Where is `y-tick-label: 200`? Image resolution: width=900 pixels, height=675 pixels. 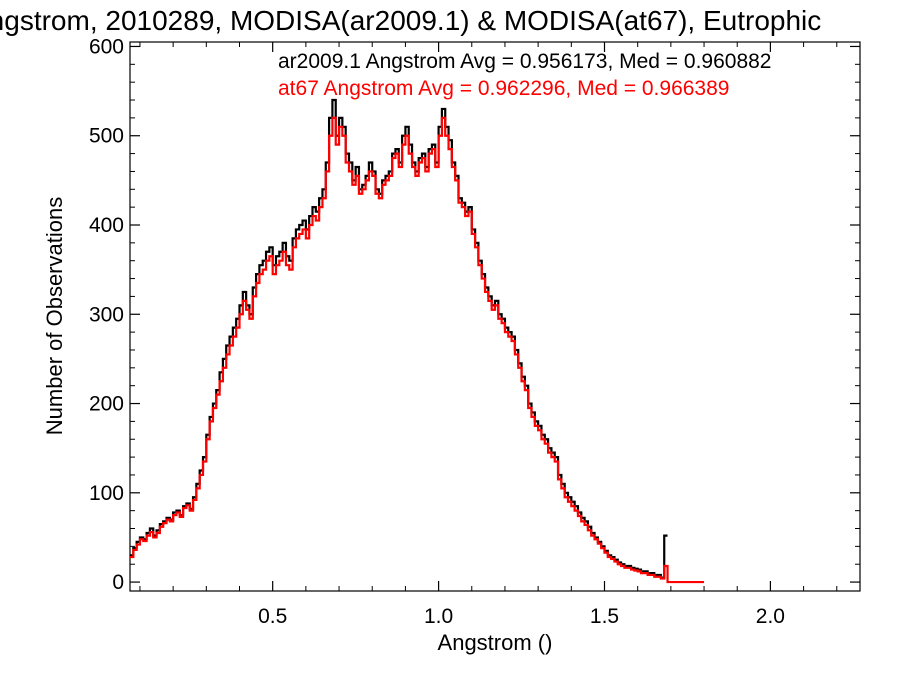
y-tick-label: 200 is located at coordinates (106, 404).